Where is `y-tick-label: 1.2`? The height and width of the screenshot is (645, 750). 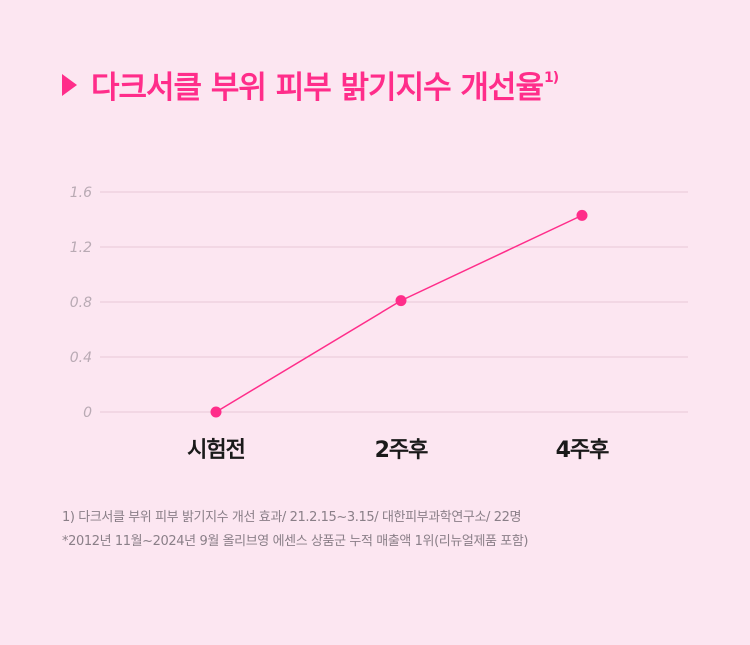
y-tick-label: 1.2 is located at coordinates (81, 248).